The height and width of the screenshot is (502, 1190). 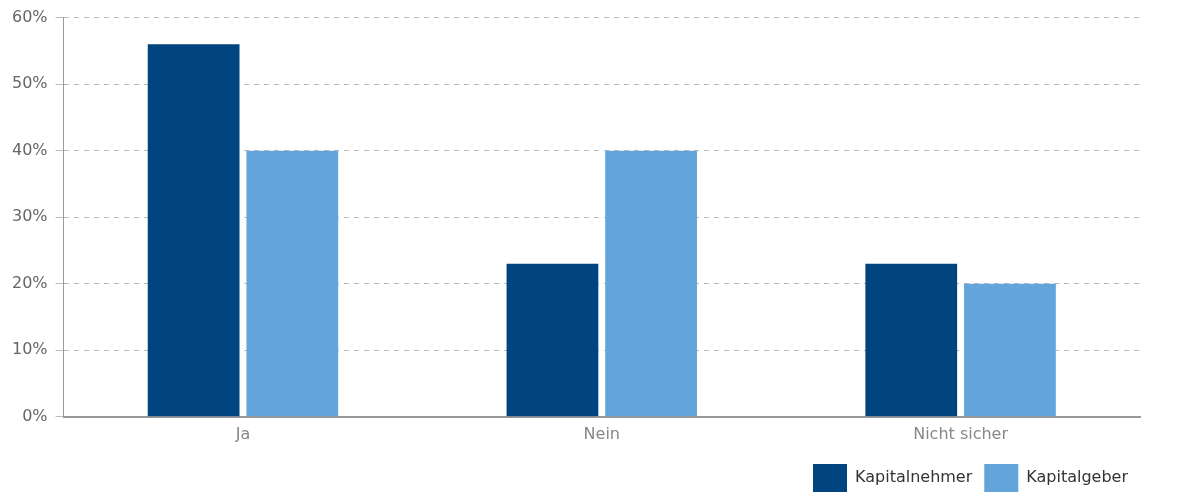 What do you see at coordinates (30, 149) in the screenshot?
I see `y-tick-label: 40%` at bounding box center [30, 149].